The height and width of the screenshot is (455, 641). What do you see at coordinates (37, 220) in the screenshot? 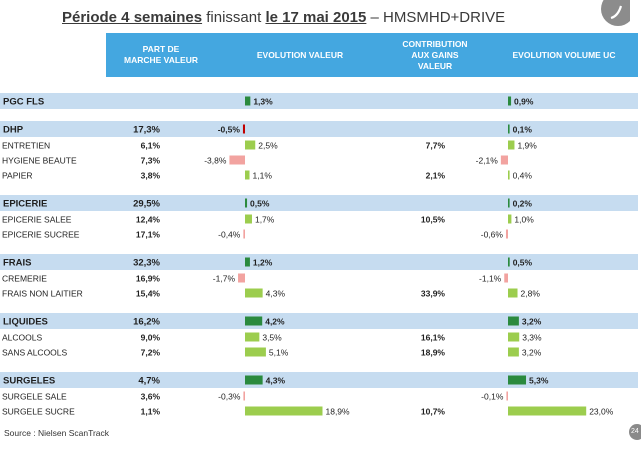
I see `row-label: EPICERIE SALEE` at bounding box center [37, 220].